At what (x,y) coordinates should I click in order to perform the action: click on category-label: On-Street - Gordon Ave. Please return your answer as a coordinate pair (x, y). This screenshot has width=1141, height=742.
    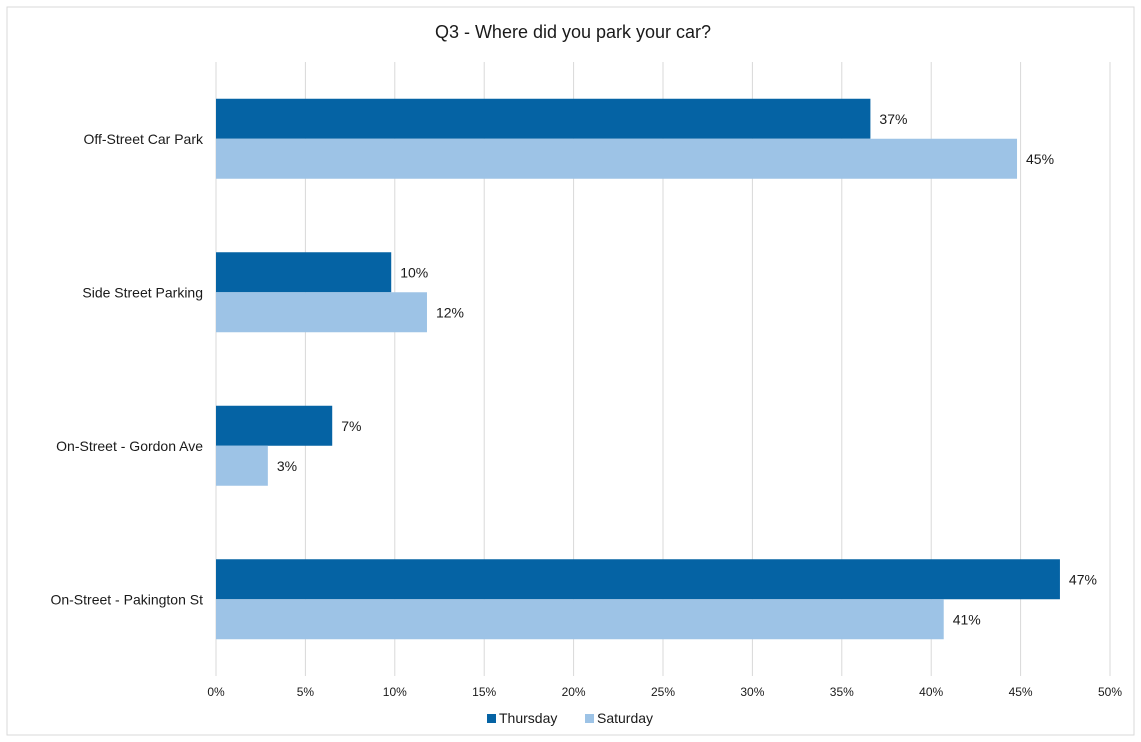
    Looking at the image, I should click on (129, 446).